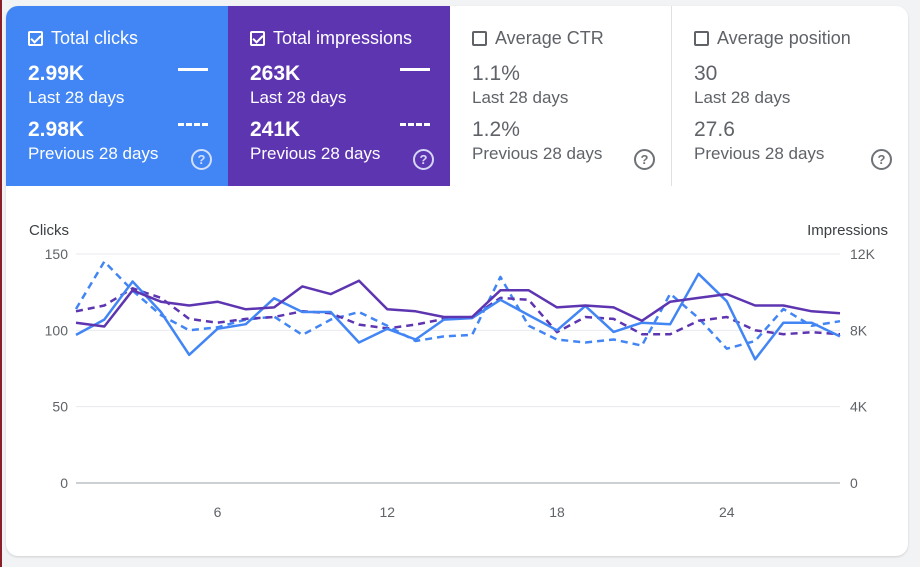  I want to click on metric-value: 30, so click(706, 73).